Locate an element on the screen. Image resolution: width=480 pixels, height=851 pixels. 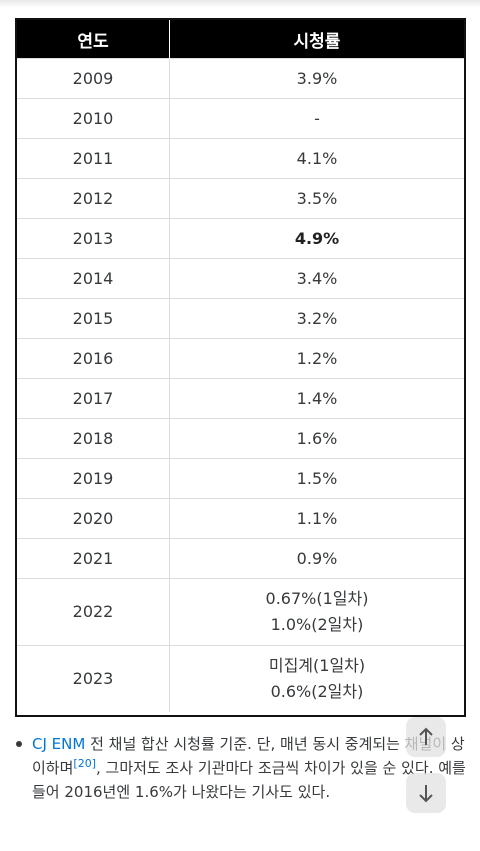
scroll-up-button is located at coordinates (426, 737).